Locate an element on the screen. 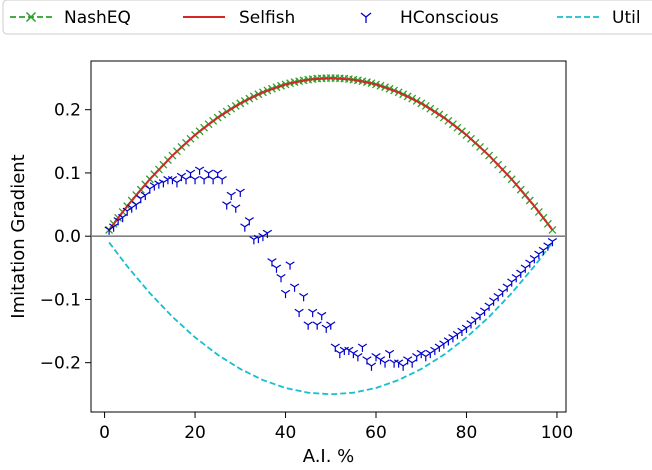  legend-label-selfish: Selfish is located at coordinates (267, 18).